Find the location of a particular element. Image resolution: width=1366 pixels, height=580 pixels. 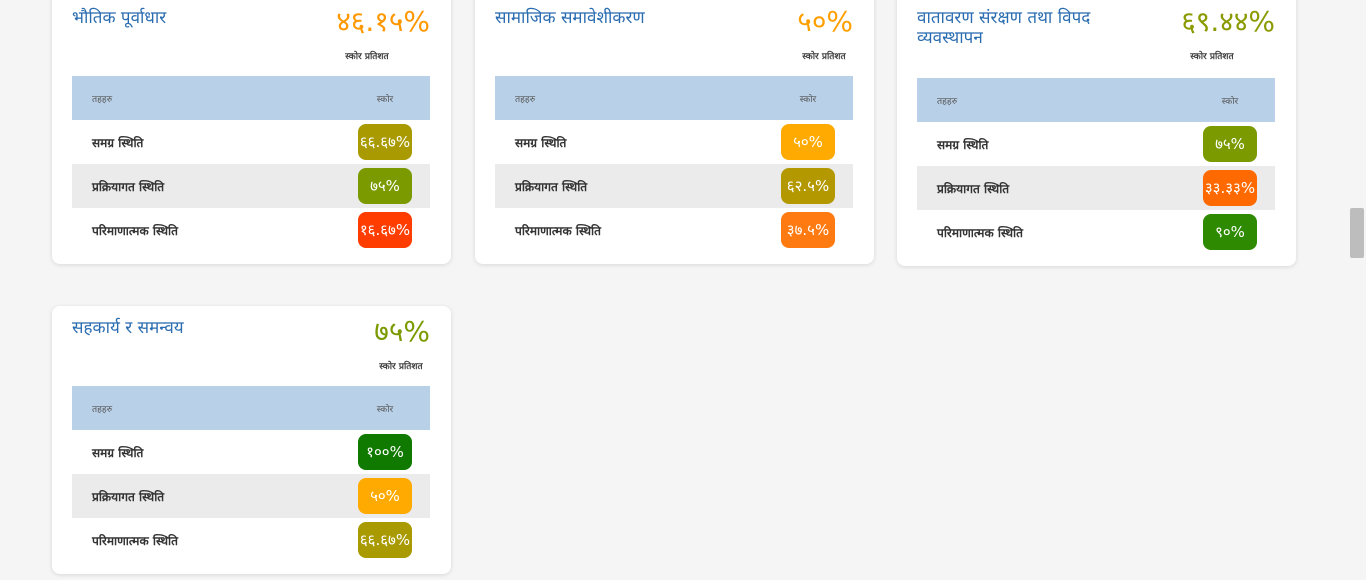

card-score: ५०% is located at coordinates (825, 21).